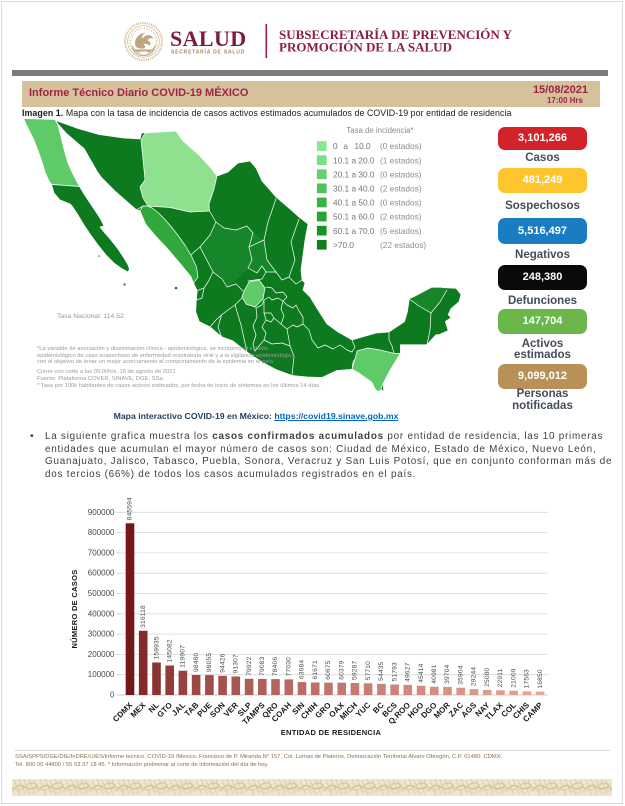 The height and width of the screenshot is (806, 625). I want to click on svg-text: 0 a 10.0, so click(352, 146).